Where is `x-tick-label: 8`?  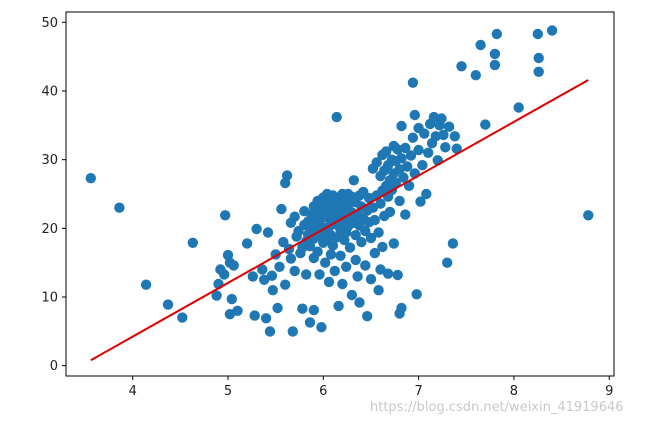
x-tick-label: 8 is located at coordinates (514, 391).